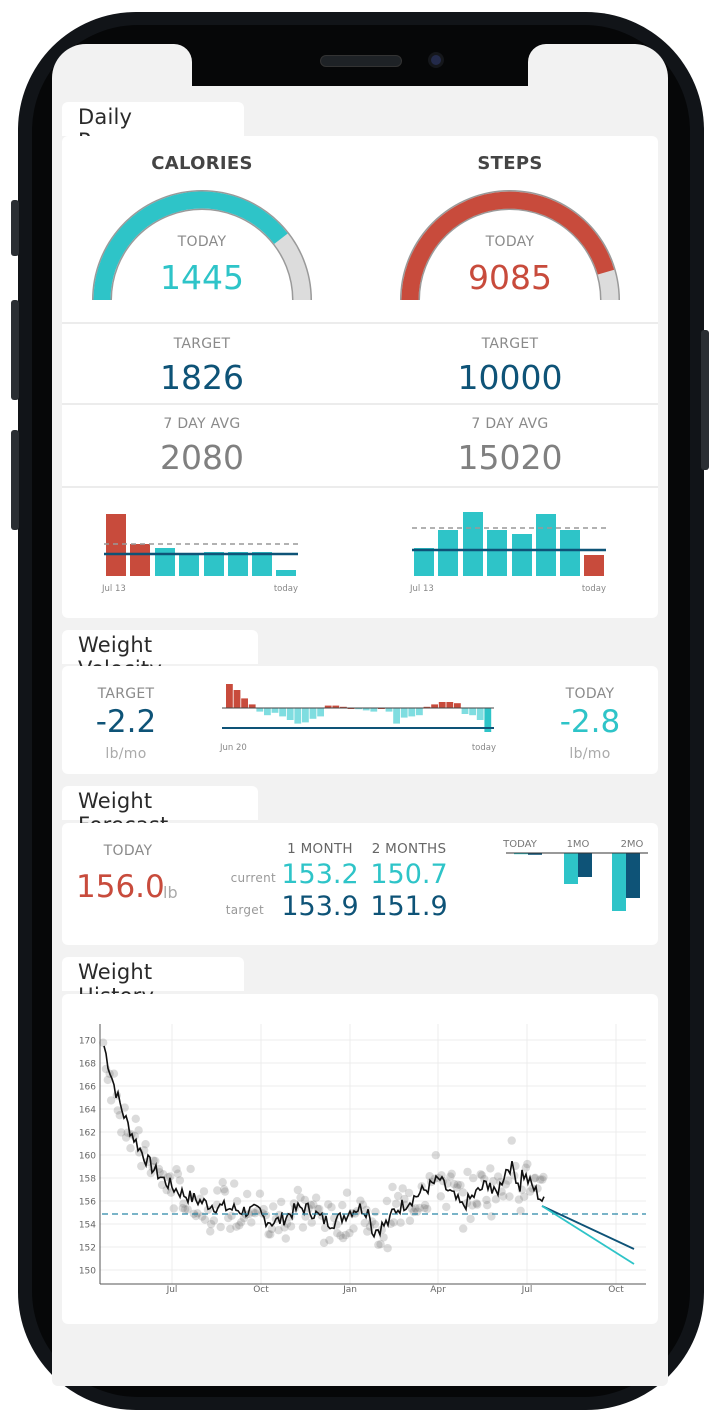 This screenshot has height=1421, width=720. Describe the element at coordinates (153, 127) in the screenshot. I see `daily-progress-tab: Daily Progress` at that location.